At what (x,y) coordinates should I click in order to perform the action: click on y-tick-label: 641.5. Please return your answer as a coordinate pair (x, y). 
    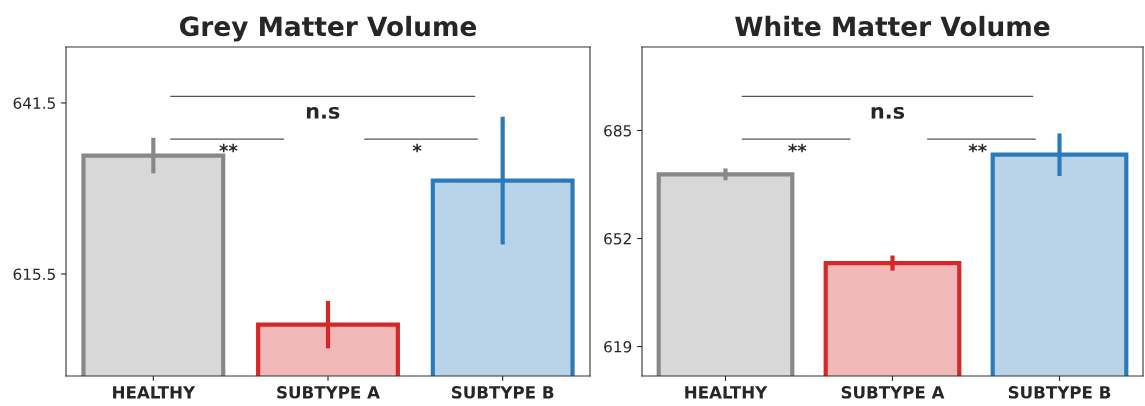
    Looking at the image, I should click on (34, 103).